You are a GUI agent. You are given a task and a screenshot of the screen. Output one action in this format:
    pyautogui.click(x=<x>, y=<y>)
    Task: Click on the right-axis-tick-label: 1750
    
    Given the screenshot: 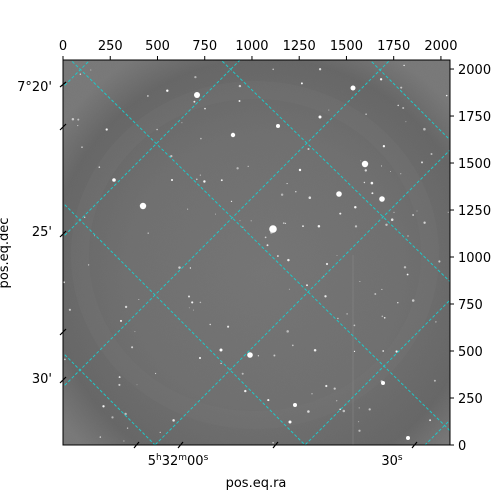 What is the action you would take?
    pyautogui.click(x=474, y=117)
    